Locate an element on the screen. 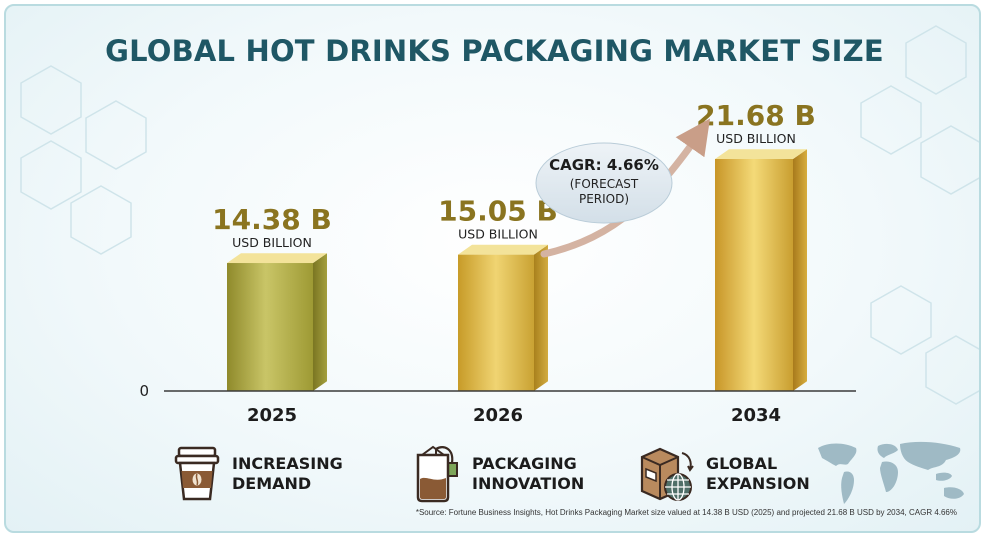  feature-label-innovation: PACKAGING INNOVATION is located at coordinates (528, 473).